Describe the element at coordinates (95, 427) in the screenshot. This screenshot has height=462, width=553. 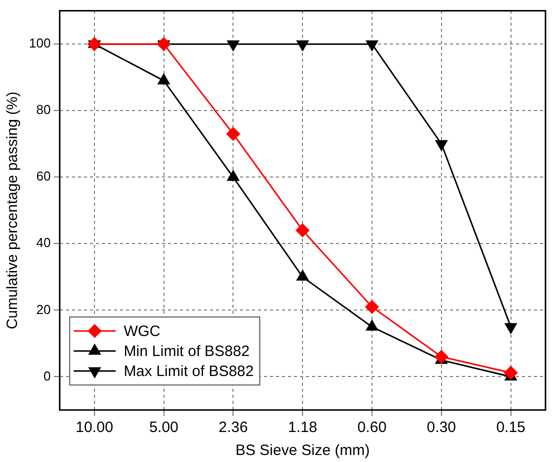
I see `x-tick-label: 10.00` at that location.